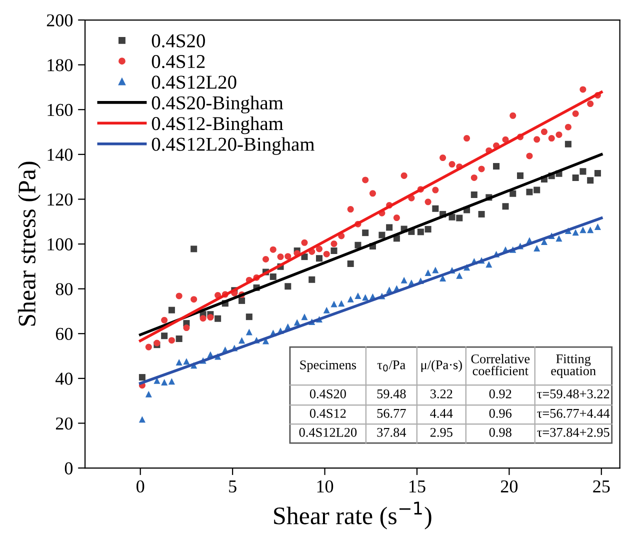 Image resolution: width=628 pixels, height=535 pixels. I want to click on y-tick-label: 20, so click(64, 423).